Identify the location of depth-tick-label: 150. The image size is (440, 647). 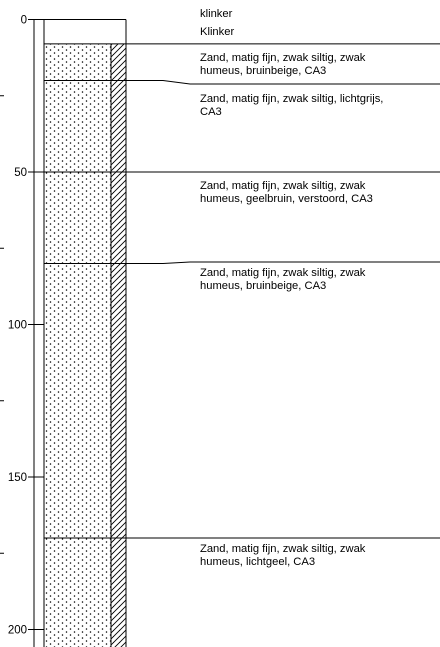
(17, 478).